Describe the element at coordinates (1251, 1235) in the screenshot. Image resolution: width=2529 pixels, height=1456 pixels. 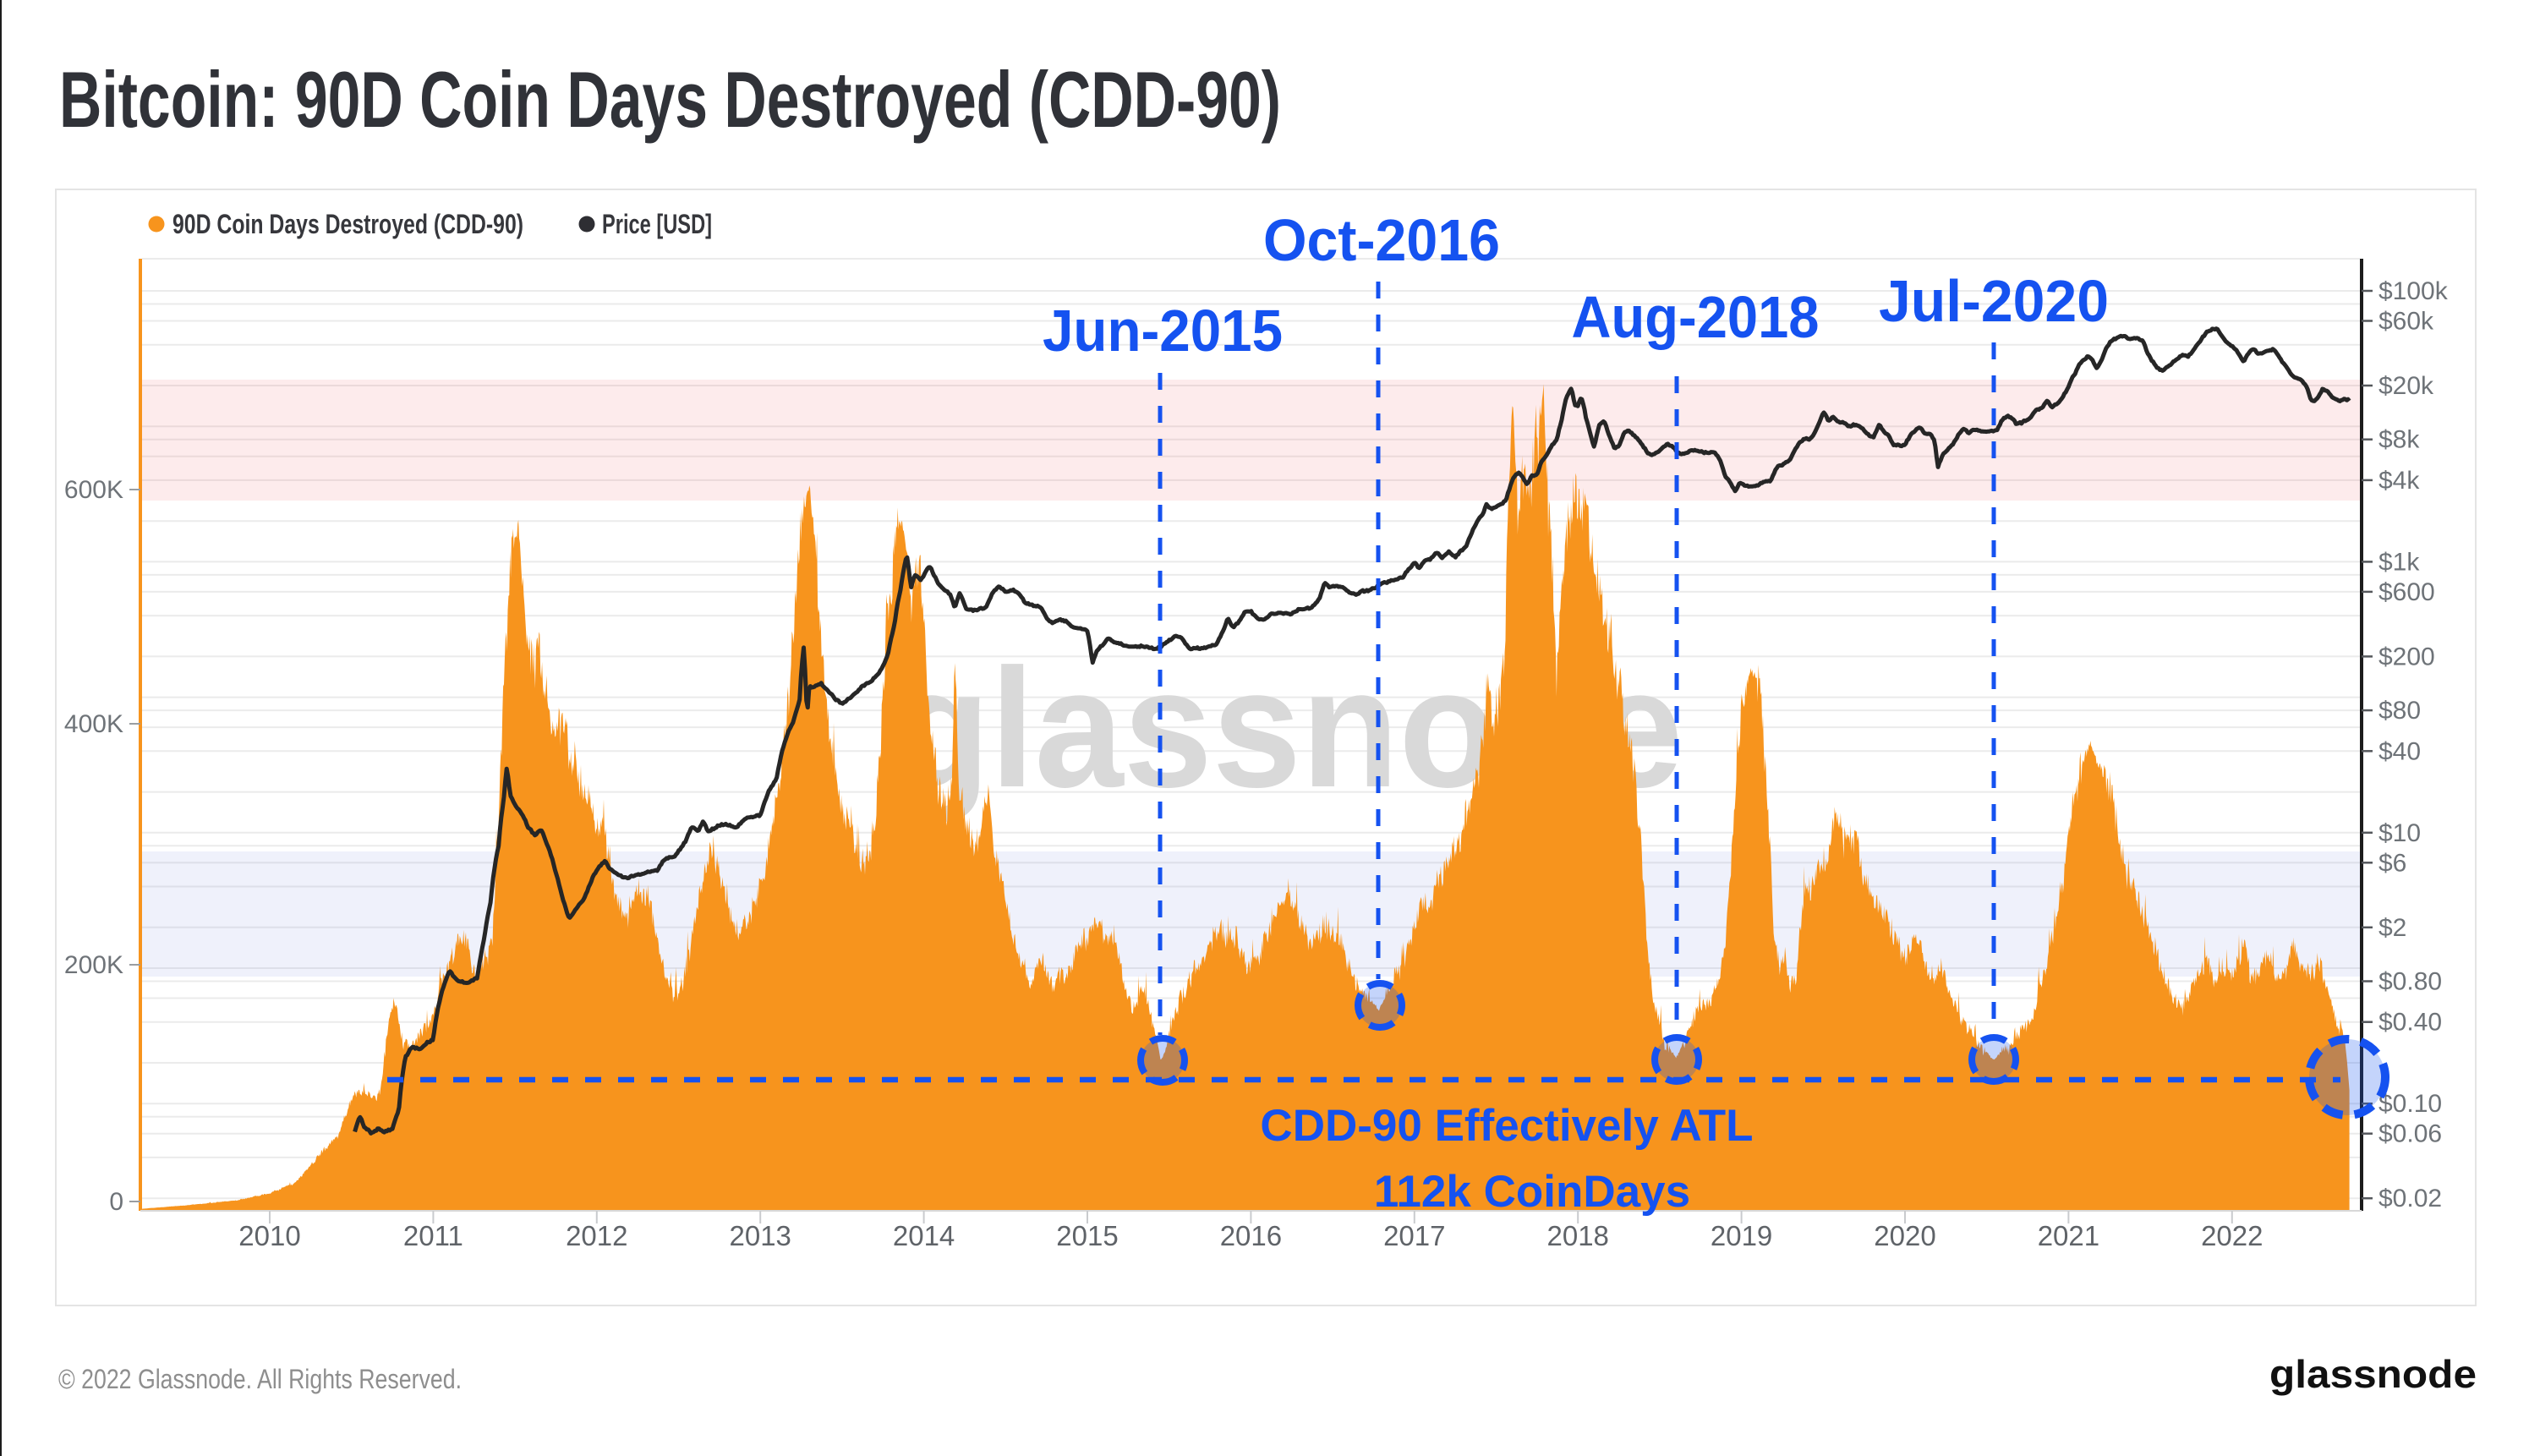
I see `svg-text: 2016` at that location.